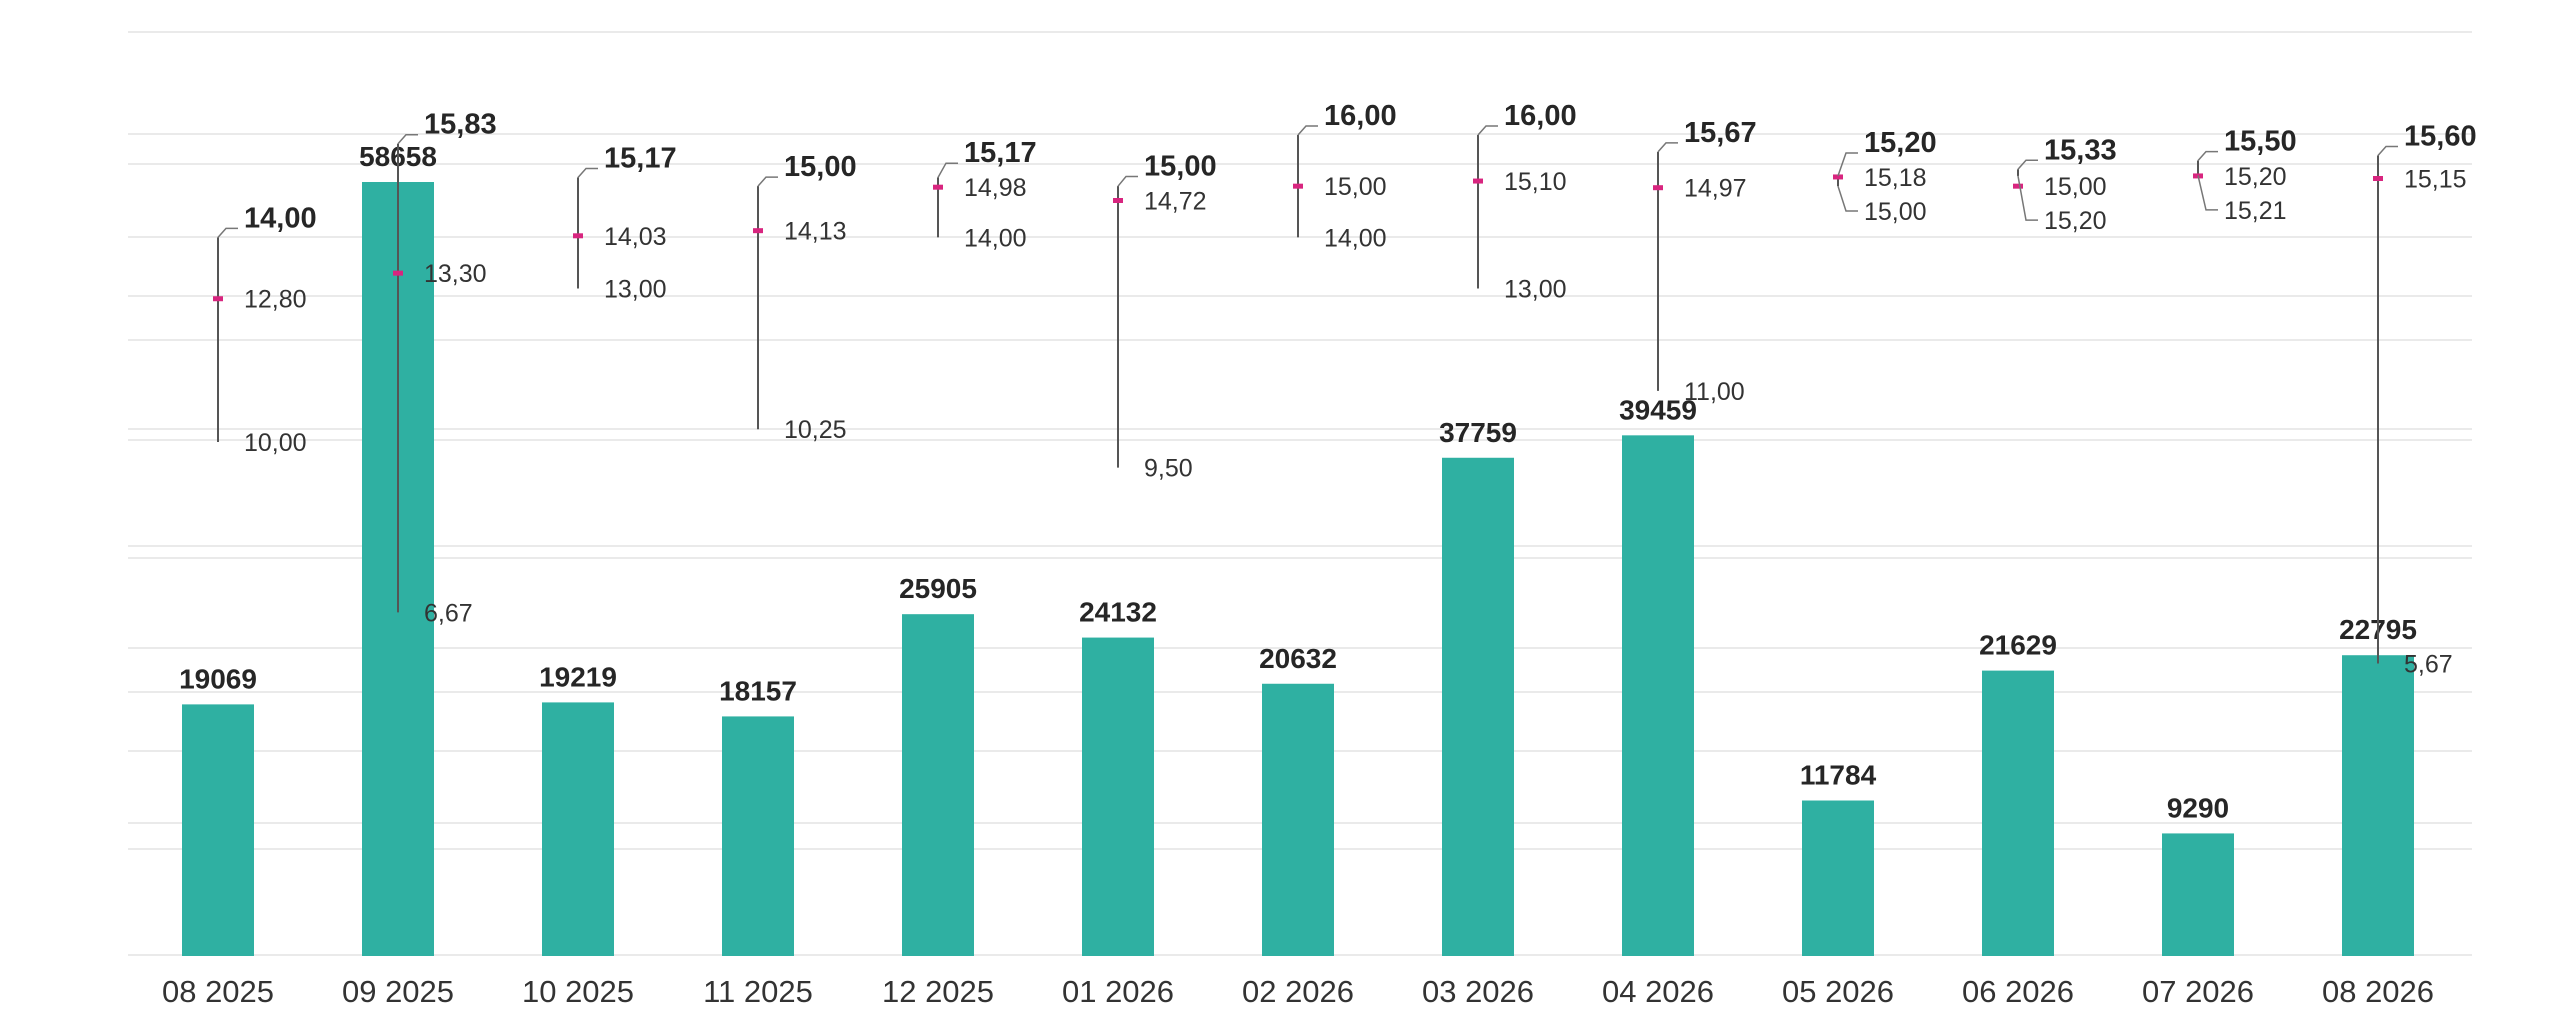 This screenshot has height=1018, width=2560. What do you see at coordinates (280, 218) in the screenshot?
I see `range-high-label: 14,00` at bounding box center [280, 218].